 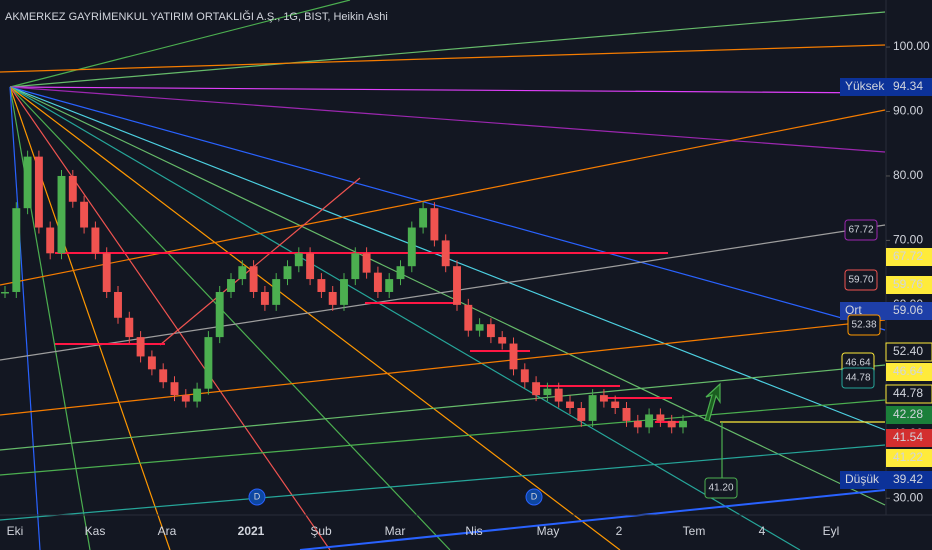 I want to click on annotation: 67.72, so click(x=860, y=230).